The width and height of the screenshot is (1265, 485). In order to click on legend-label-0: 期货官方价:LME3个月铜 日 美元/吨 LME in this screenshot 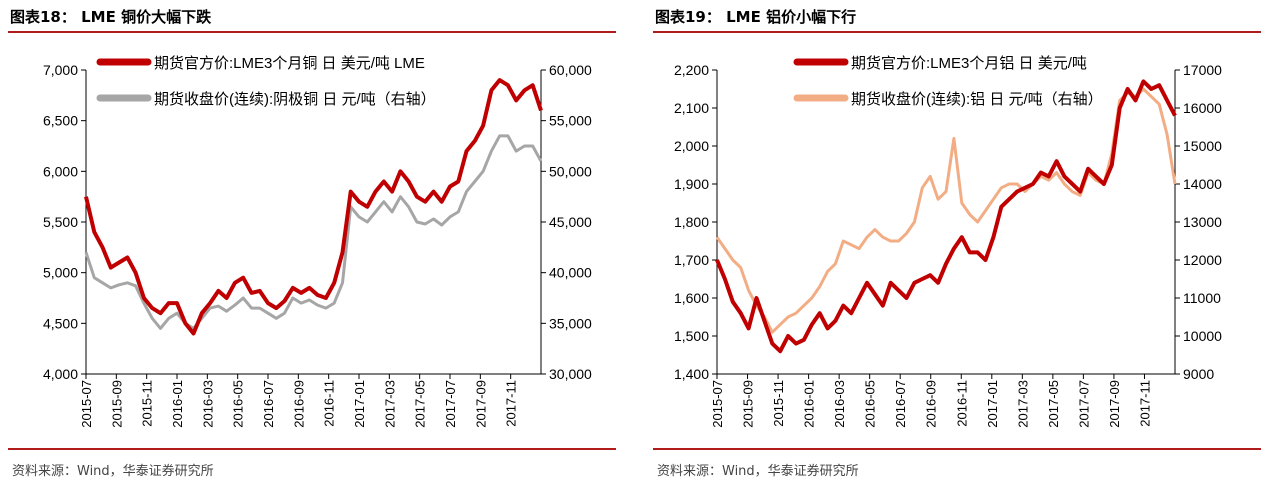, I will do `click(289, 63)`.